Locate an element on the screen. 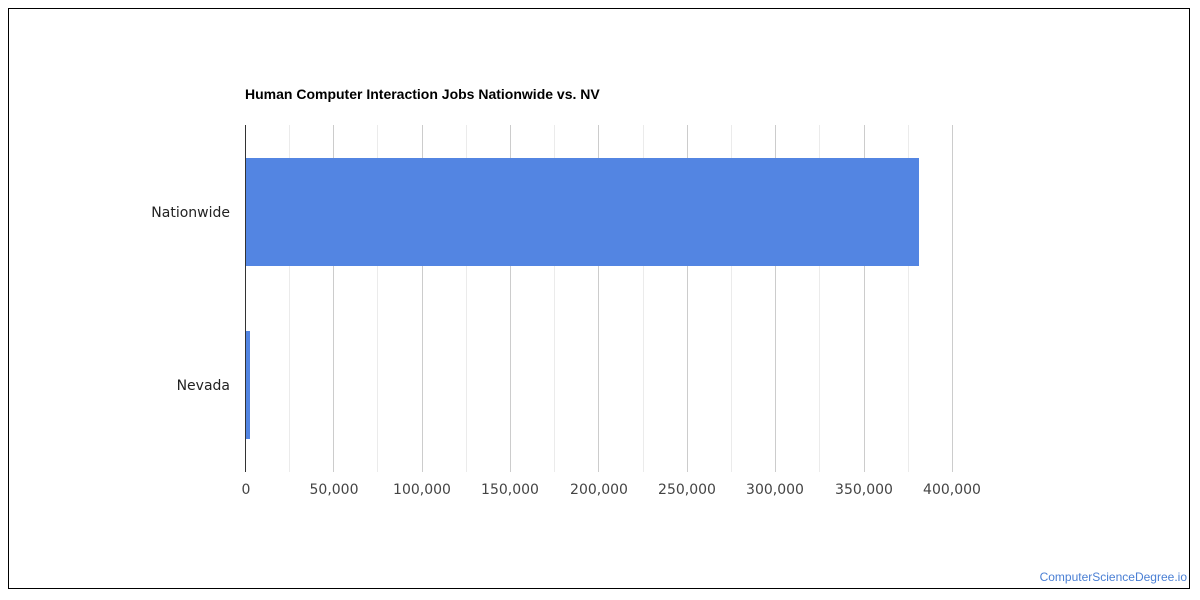 The image size is (1200, 600). x-tick-label: 300,000 is located at coordinates (775, 490).